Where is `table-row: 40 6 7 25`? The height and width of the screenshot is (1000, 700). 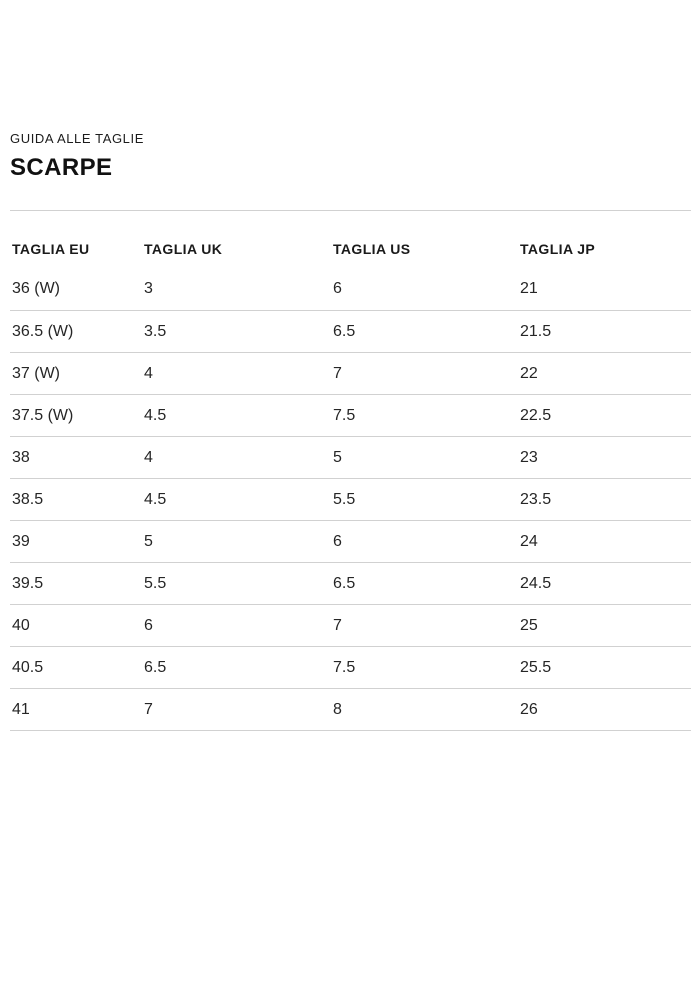 table-row: 40 6 7 25 is located at coordinates (350, 625).